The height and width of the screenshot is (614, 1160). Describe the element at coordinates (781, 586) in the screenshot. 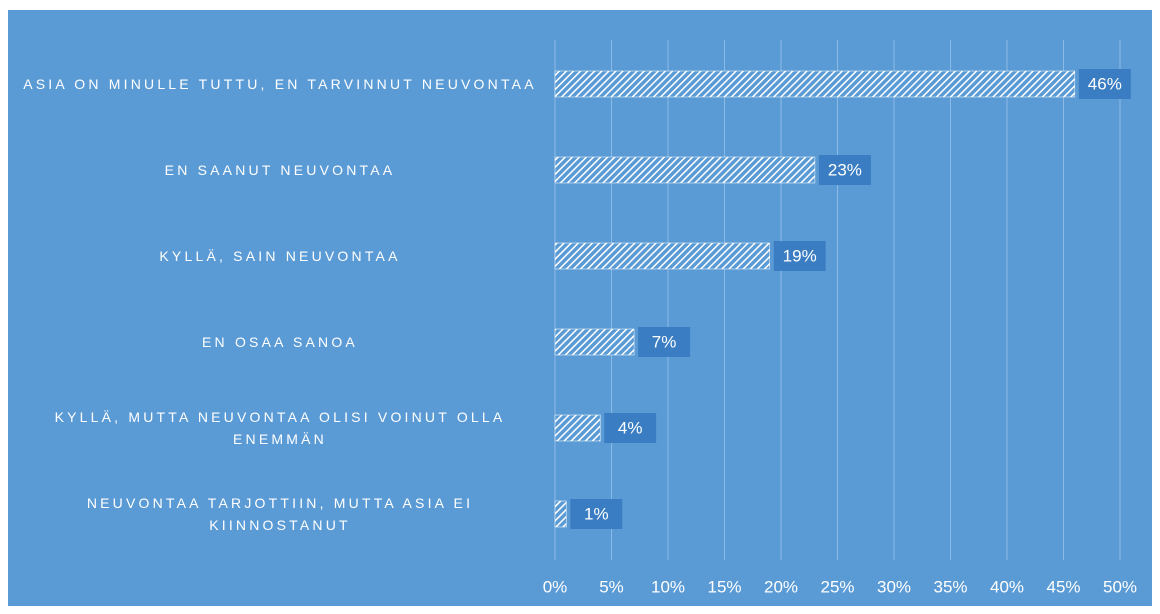

I see `x-tick-label: 20%` at that location.